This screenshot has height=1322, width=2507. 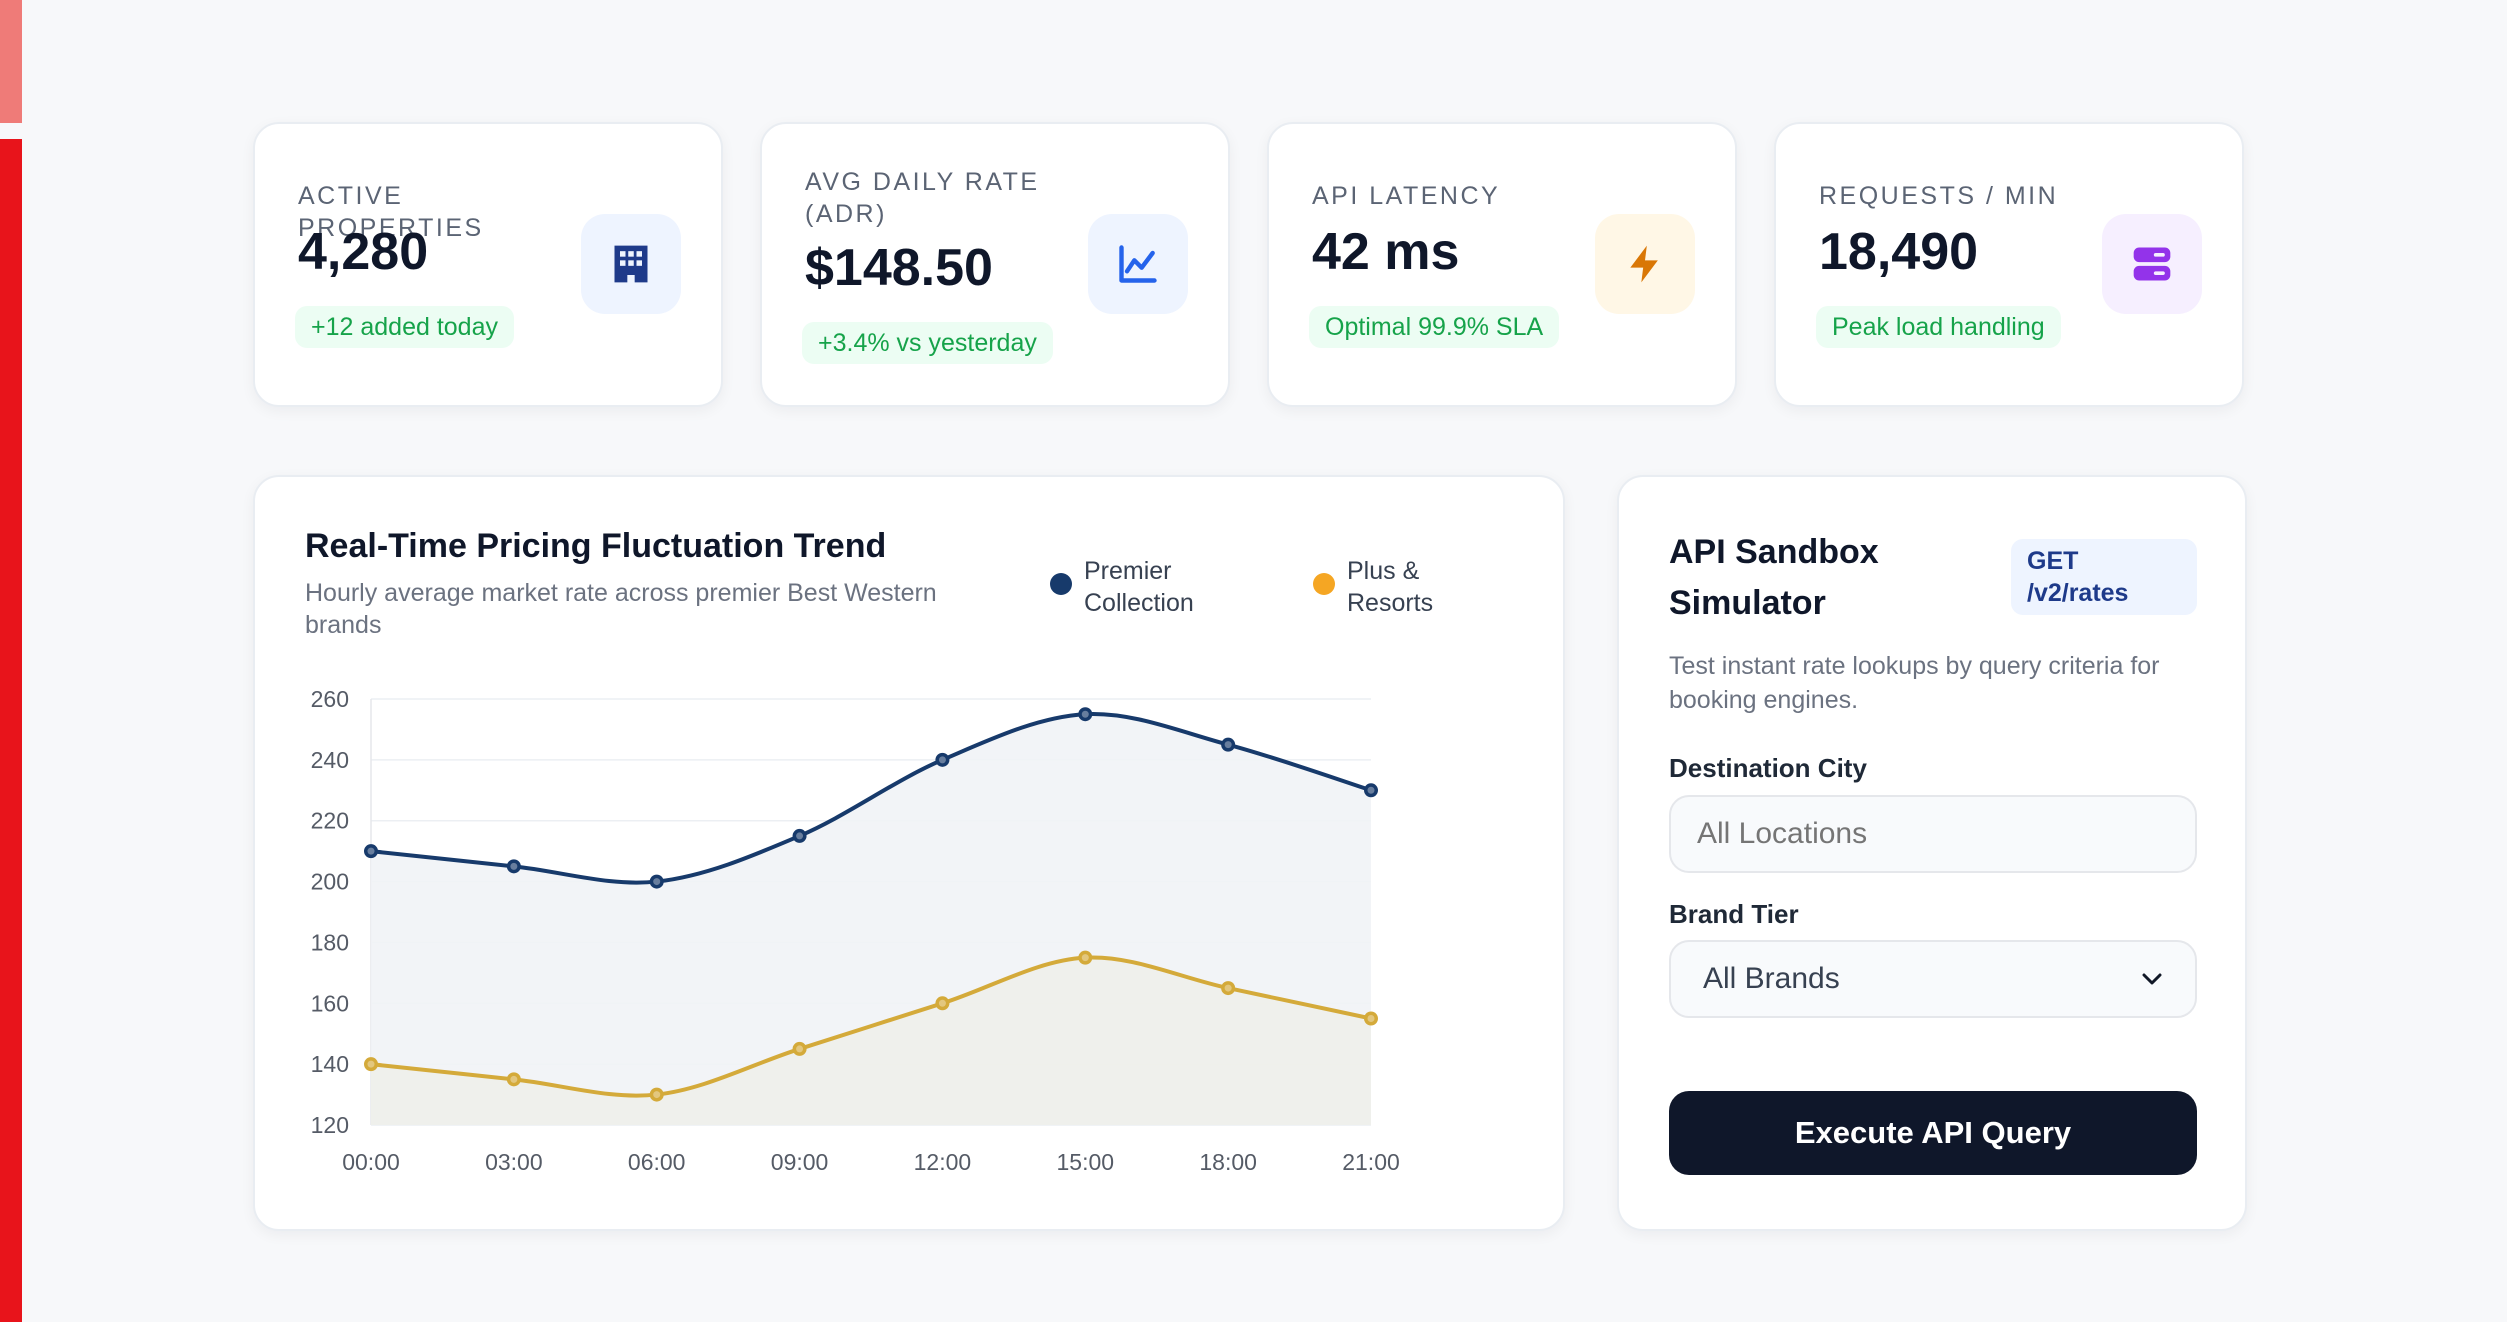 What do you see at coordinates (330, 821) in the screenshot?
I see `y-tick-label: 220` at bounding box center [330, 821].